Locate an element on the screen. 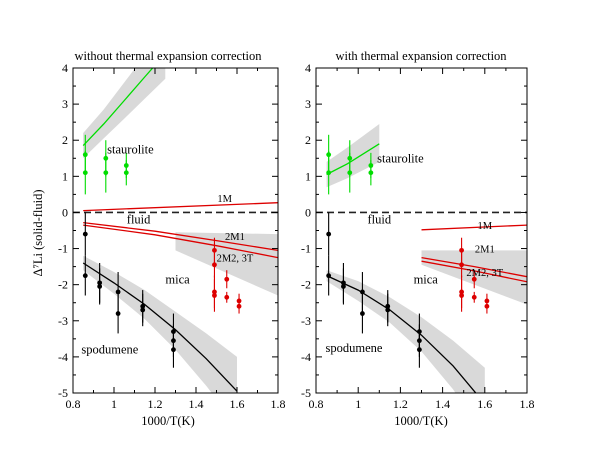 The height and width of the screenshot is (462, 598). right-staurolite-curve is located at coordinates (353, 159).